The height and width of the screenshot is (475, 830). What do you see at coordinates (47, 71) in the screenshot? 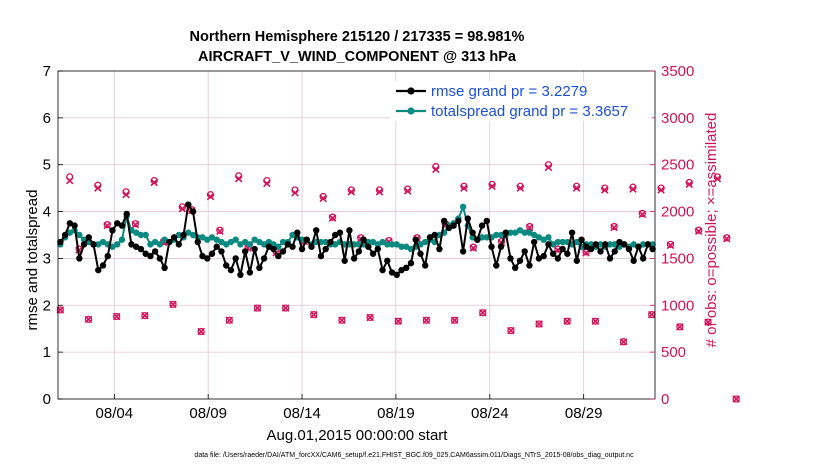
I see `y-tick-label: 7` at bounding box center [47, 71].